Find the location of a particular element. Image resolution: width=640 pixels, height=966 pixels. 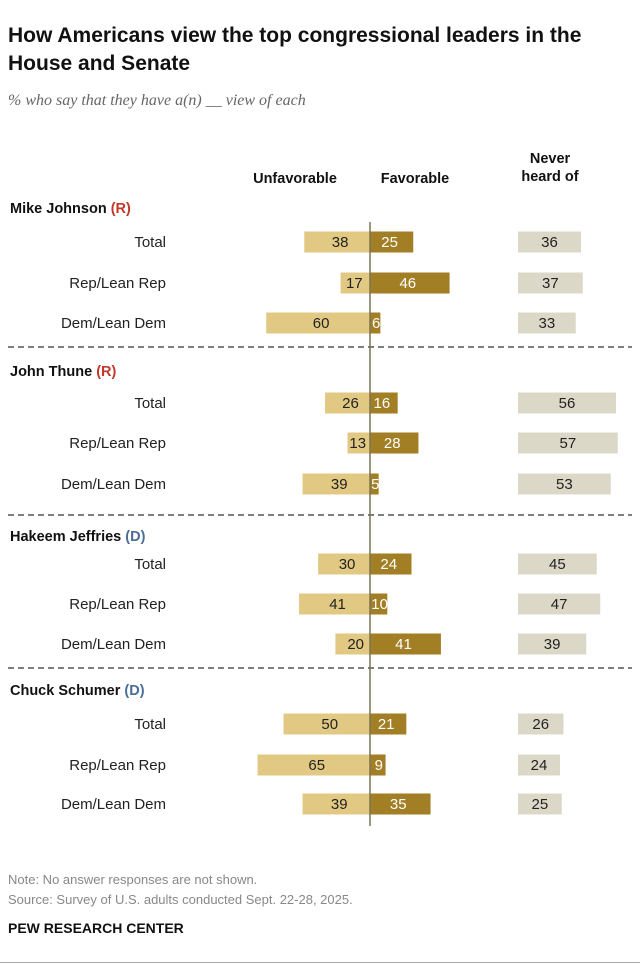

value-unfavorable: 17 is located at coordinates (354, 283).